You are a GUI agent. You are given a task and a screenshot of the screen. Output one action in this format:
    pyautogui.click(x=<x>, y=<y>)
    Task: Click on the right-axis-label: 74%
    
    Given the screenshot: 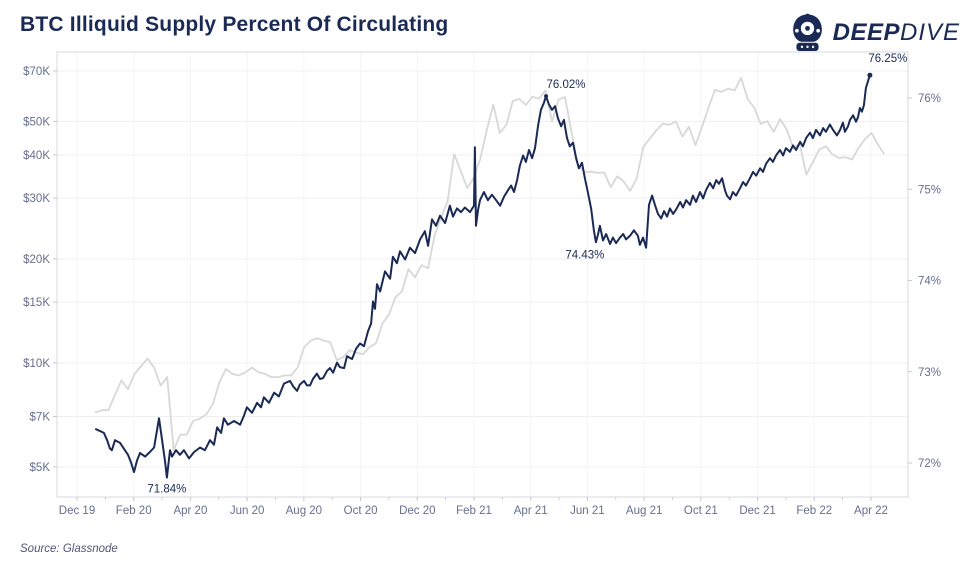 What is the action you would take?
    pyautogui.click(x=929, y=282)
    